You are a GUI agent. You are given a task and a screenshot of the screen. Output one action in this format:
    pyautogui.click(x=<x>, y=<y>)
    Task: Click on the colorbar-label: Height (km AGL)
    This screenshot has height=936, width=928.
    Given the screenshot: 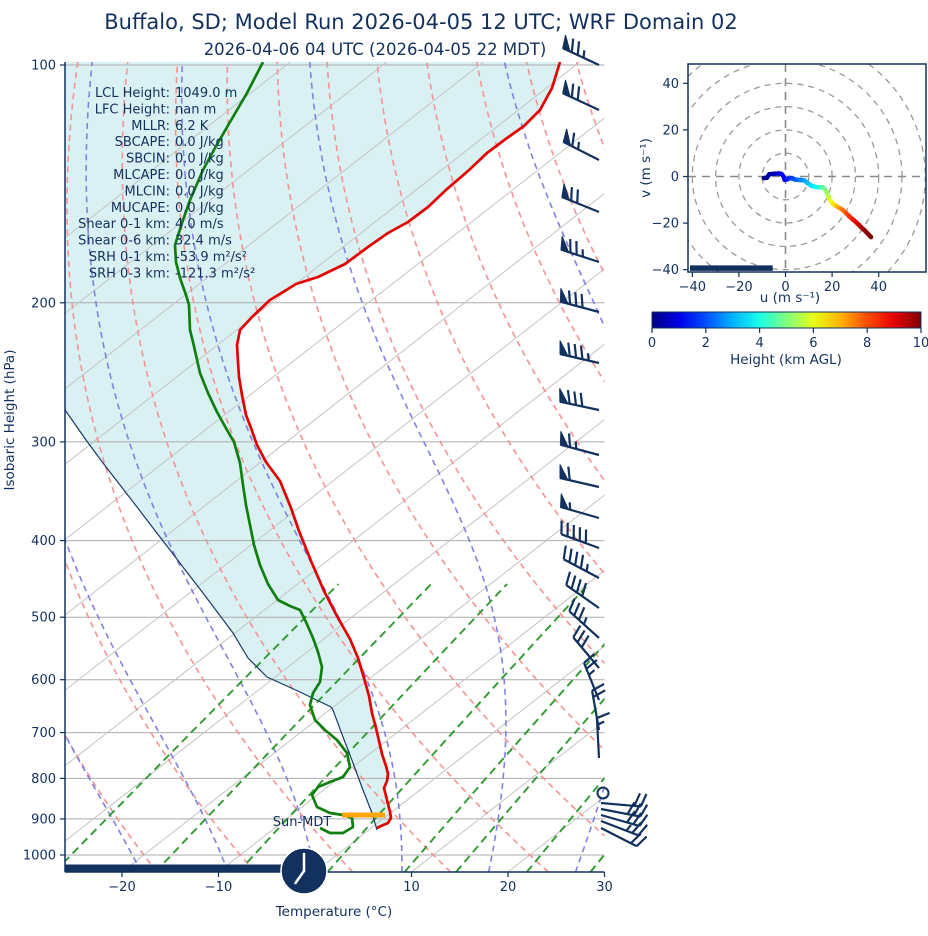 What is the action you would take?
    pyautogui.click(x=786, y=360)
    